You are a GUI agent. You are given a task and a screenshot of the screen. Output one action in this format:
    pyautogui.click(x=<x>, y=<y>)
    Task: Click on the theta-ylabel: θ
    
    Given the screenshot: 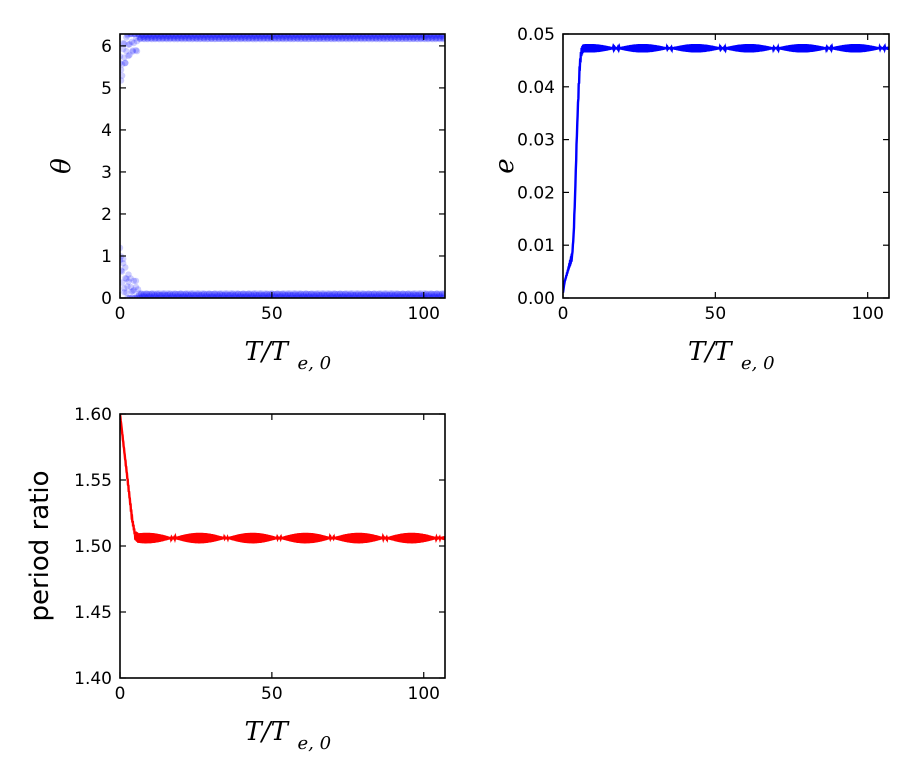 What is the action you would take?
    pyautogui.click(x=62, y=166)
    